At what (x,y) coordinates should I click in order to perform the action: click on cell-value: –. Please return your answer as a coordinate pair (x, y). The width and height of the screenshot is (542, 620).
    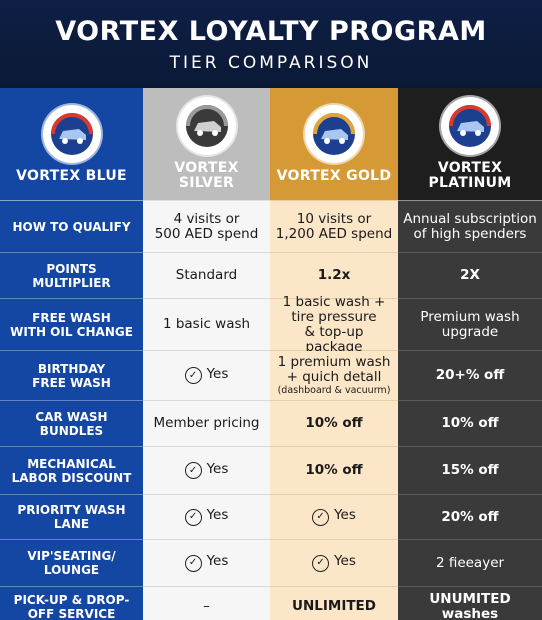
    Looking at the image, I should click on (206, 606).